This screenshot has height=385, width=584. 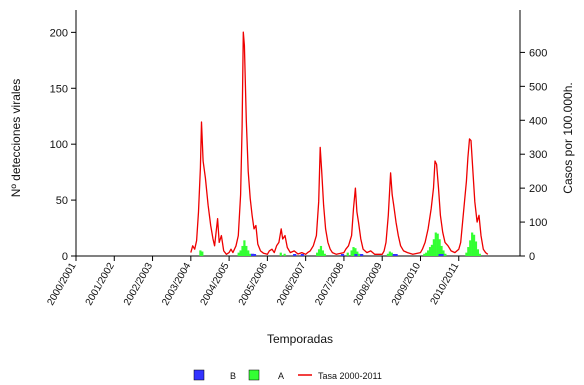 What do you see at coordinates (281, 376) in the screenshot?
I see `legend-label-a: A` at bounding box center [281, 376].